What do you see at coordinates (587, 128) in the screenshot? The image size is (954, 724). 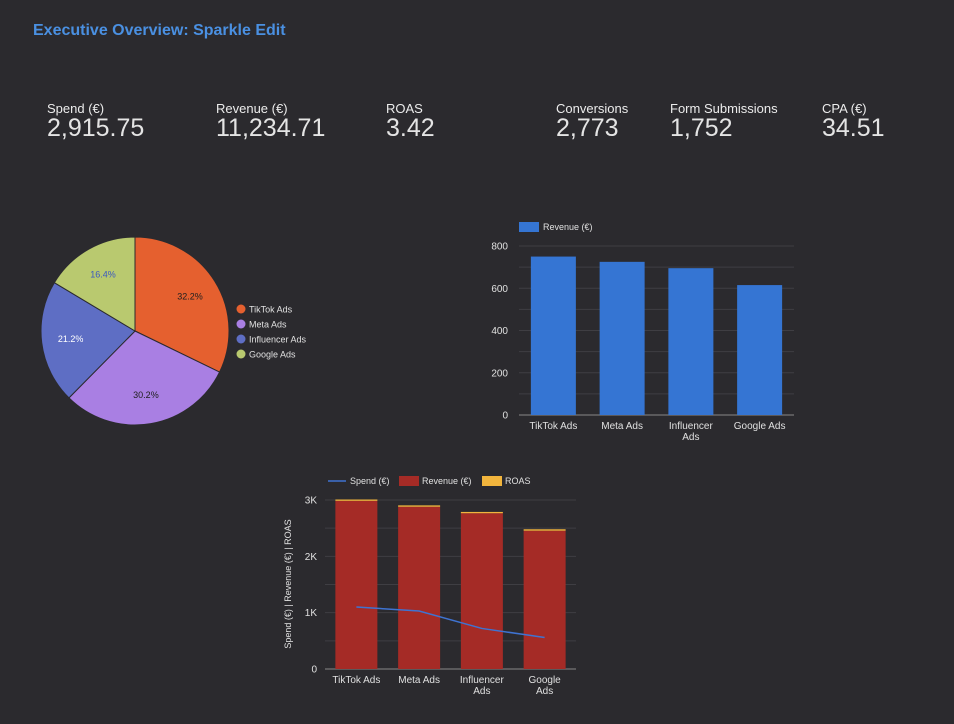 I see `kpi-value: 2,773` at bounding box center [587, 128].